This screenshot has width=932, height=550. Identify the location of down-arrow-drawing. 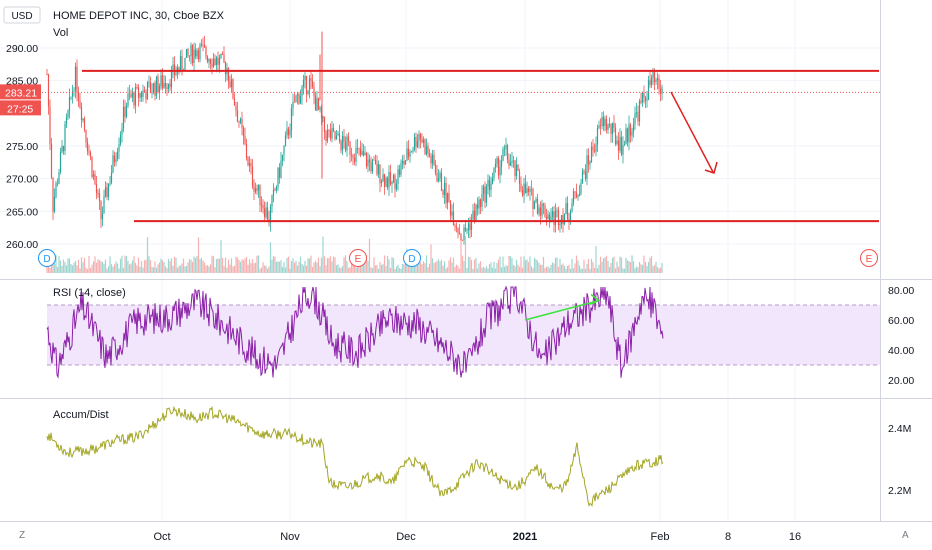
(694, 132).